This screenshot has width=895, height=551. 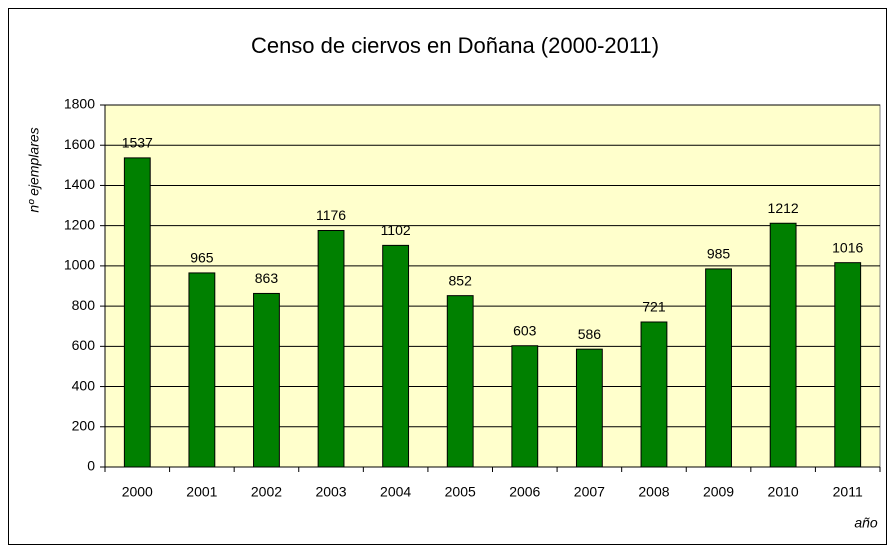 What do you see at coordinates (137, 143) in the screenshot?
I see `data-label: 1537` at bounding box center [137, 143].